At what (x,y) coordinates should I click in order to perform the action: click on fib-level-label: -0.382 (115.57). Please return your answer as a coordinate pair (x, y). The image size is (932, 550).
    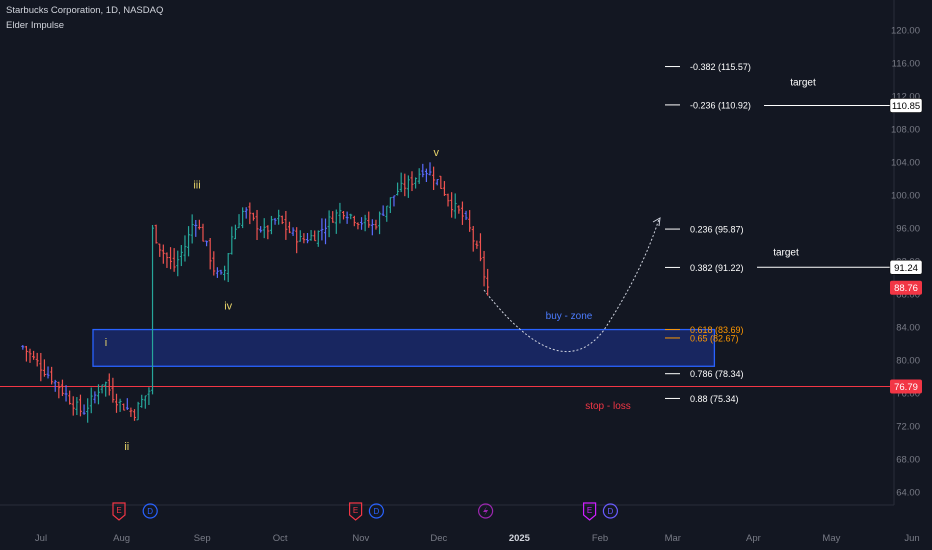
    Looking at the image, I should click on (720, 67).